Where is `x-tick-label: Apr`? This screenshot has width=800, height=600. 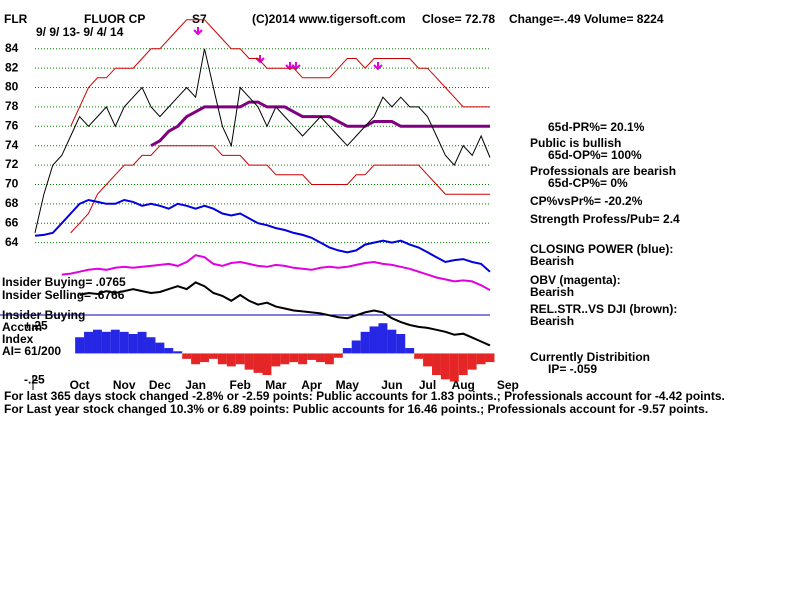 x-tick-label: Apr is located at coordinates (311, 385).